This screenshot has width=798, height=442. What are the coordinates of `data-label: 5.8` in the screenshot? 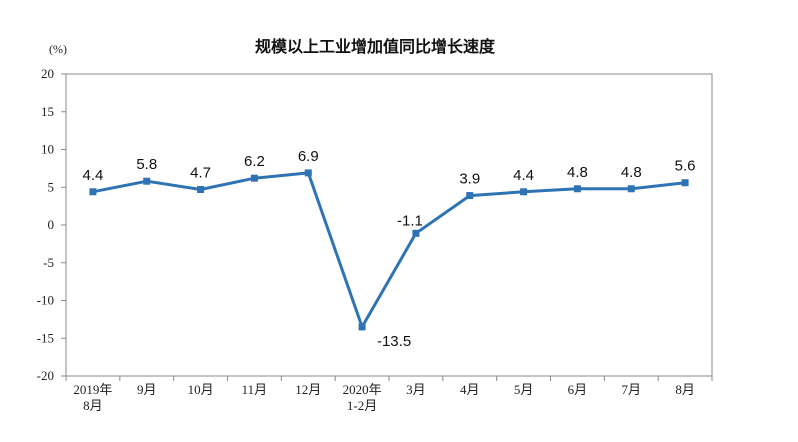 It's located at (146, 164).